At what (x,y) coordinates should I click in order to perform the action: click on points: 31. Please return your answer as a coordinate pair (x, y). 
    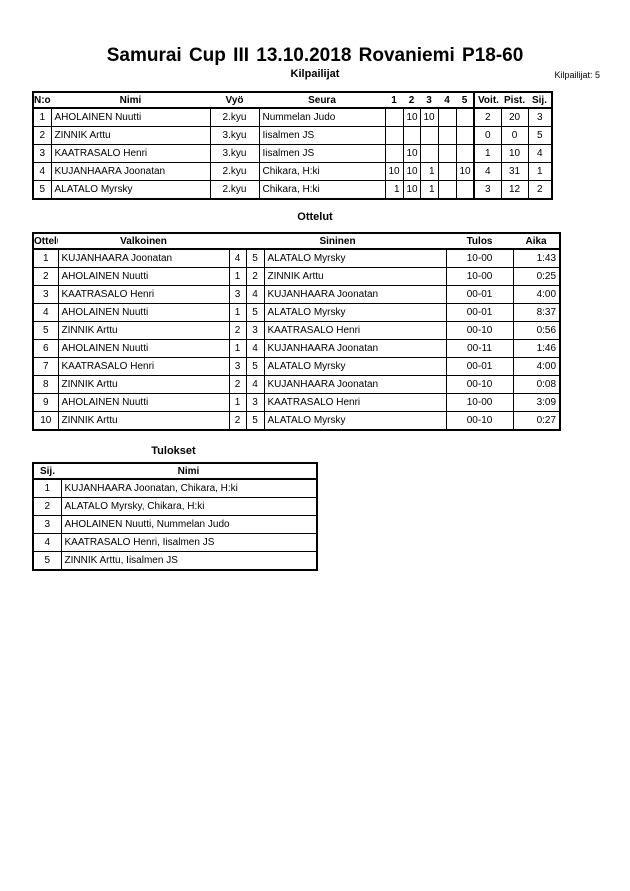
    Looking at the image, I should click on (514, 171).